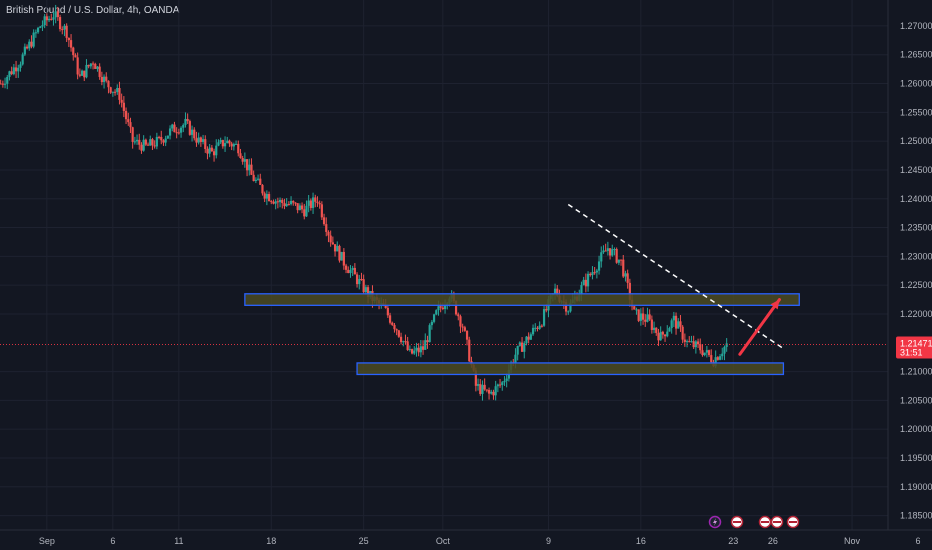  Describe the element at coordinates (570, 369) in the screenshot. I see `support-zone` at that location.